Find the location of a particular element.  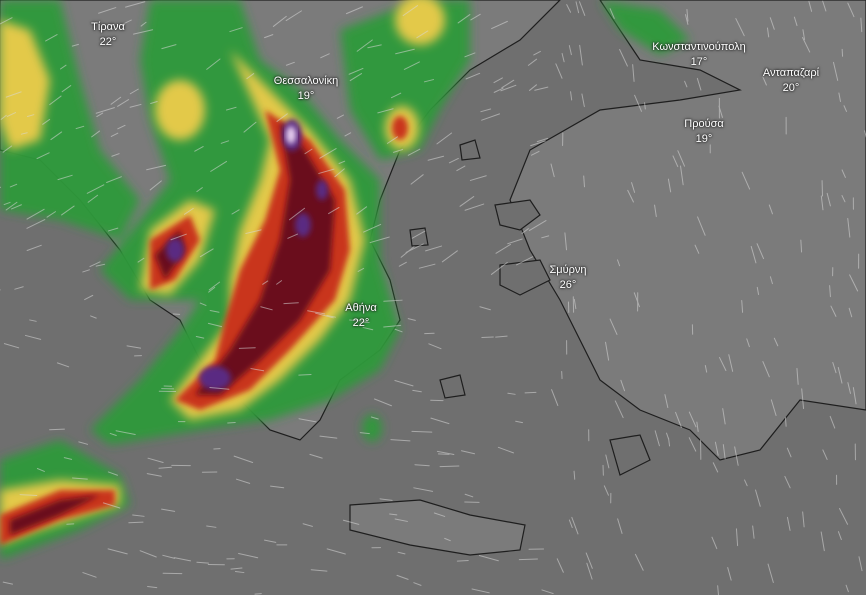

city-name: Θεσσαλονίκη is located at coordinates (306, 81).